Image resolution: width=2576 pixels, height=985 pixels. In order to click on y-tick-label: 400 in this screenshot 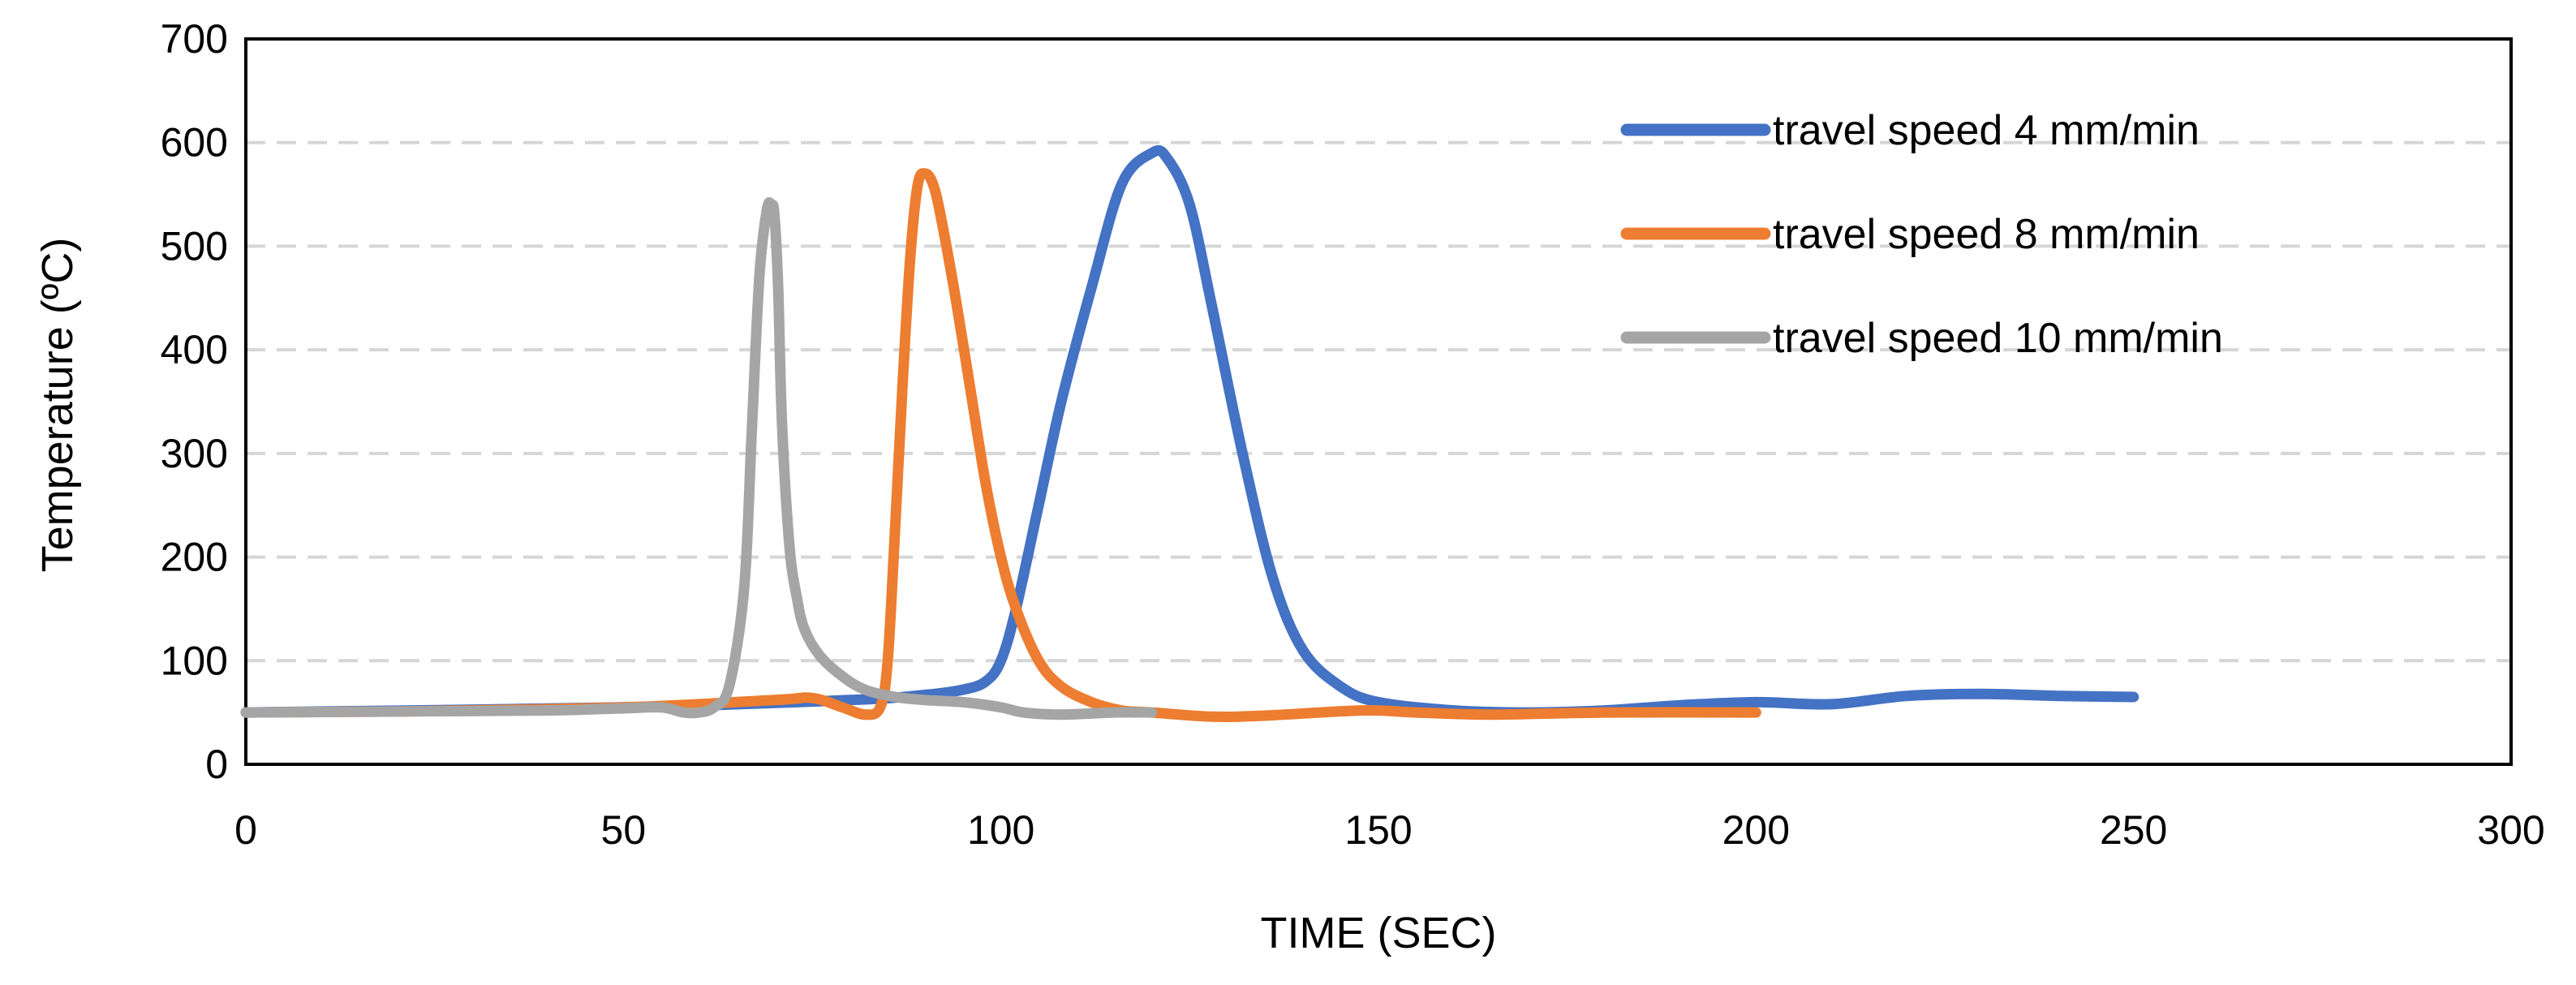, I will do `click(194, 349)`.